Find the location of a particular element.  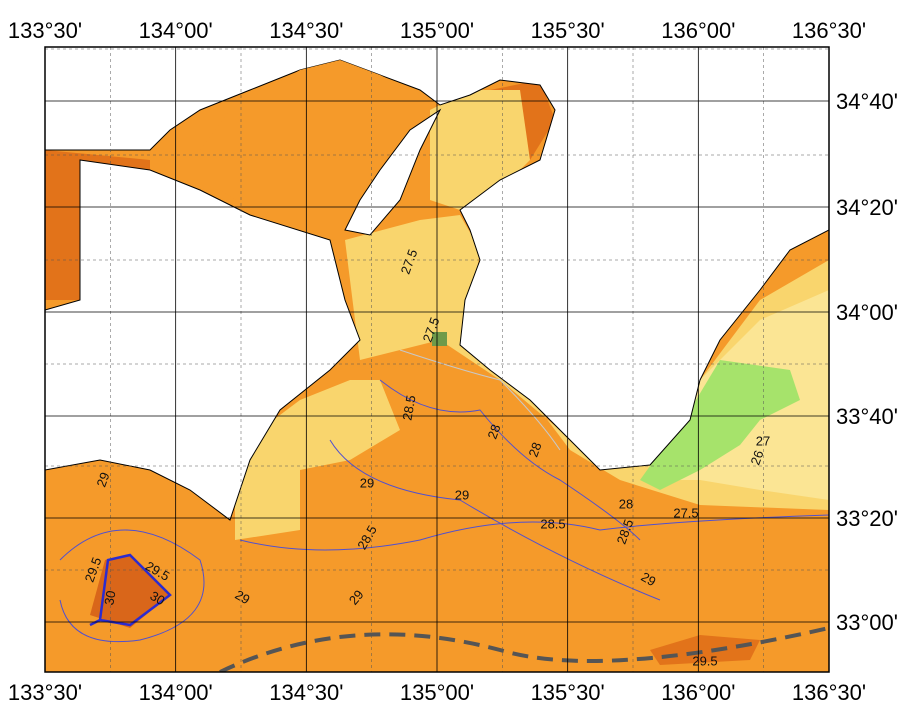

contour-label: 27 is located at coordinates (763, 440).